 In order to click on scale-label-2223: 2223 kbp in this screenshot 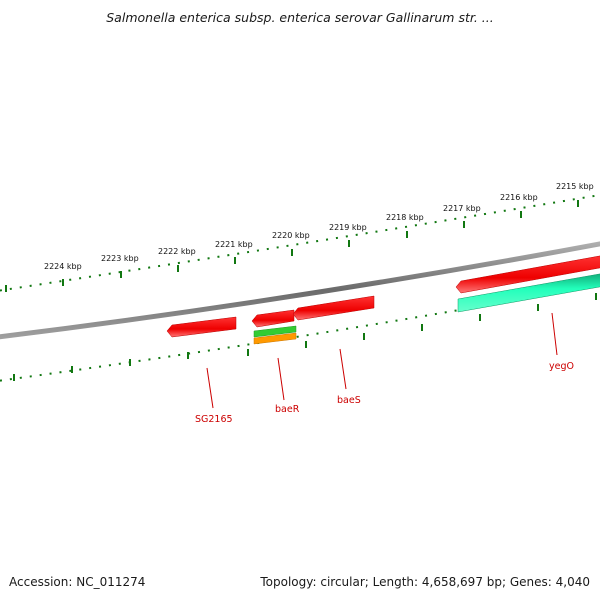, I will do `click(120, 258)`.